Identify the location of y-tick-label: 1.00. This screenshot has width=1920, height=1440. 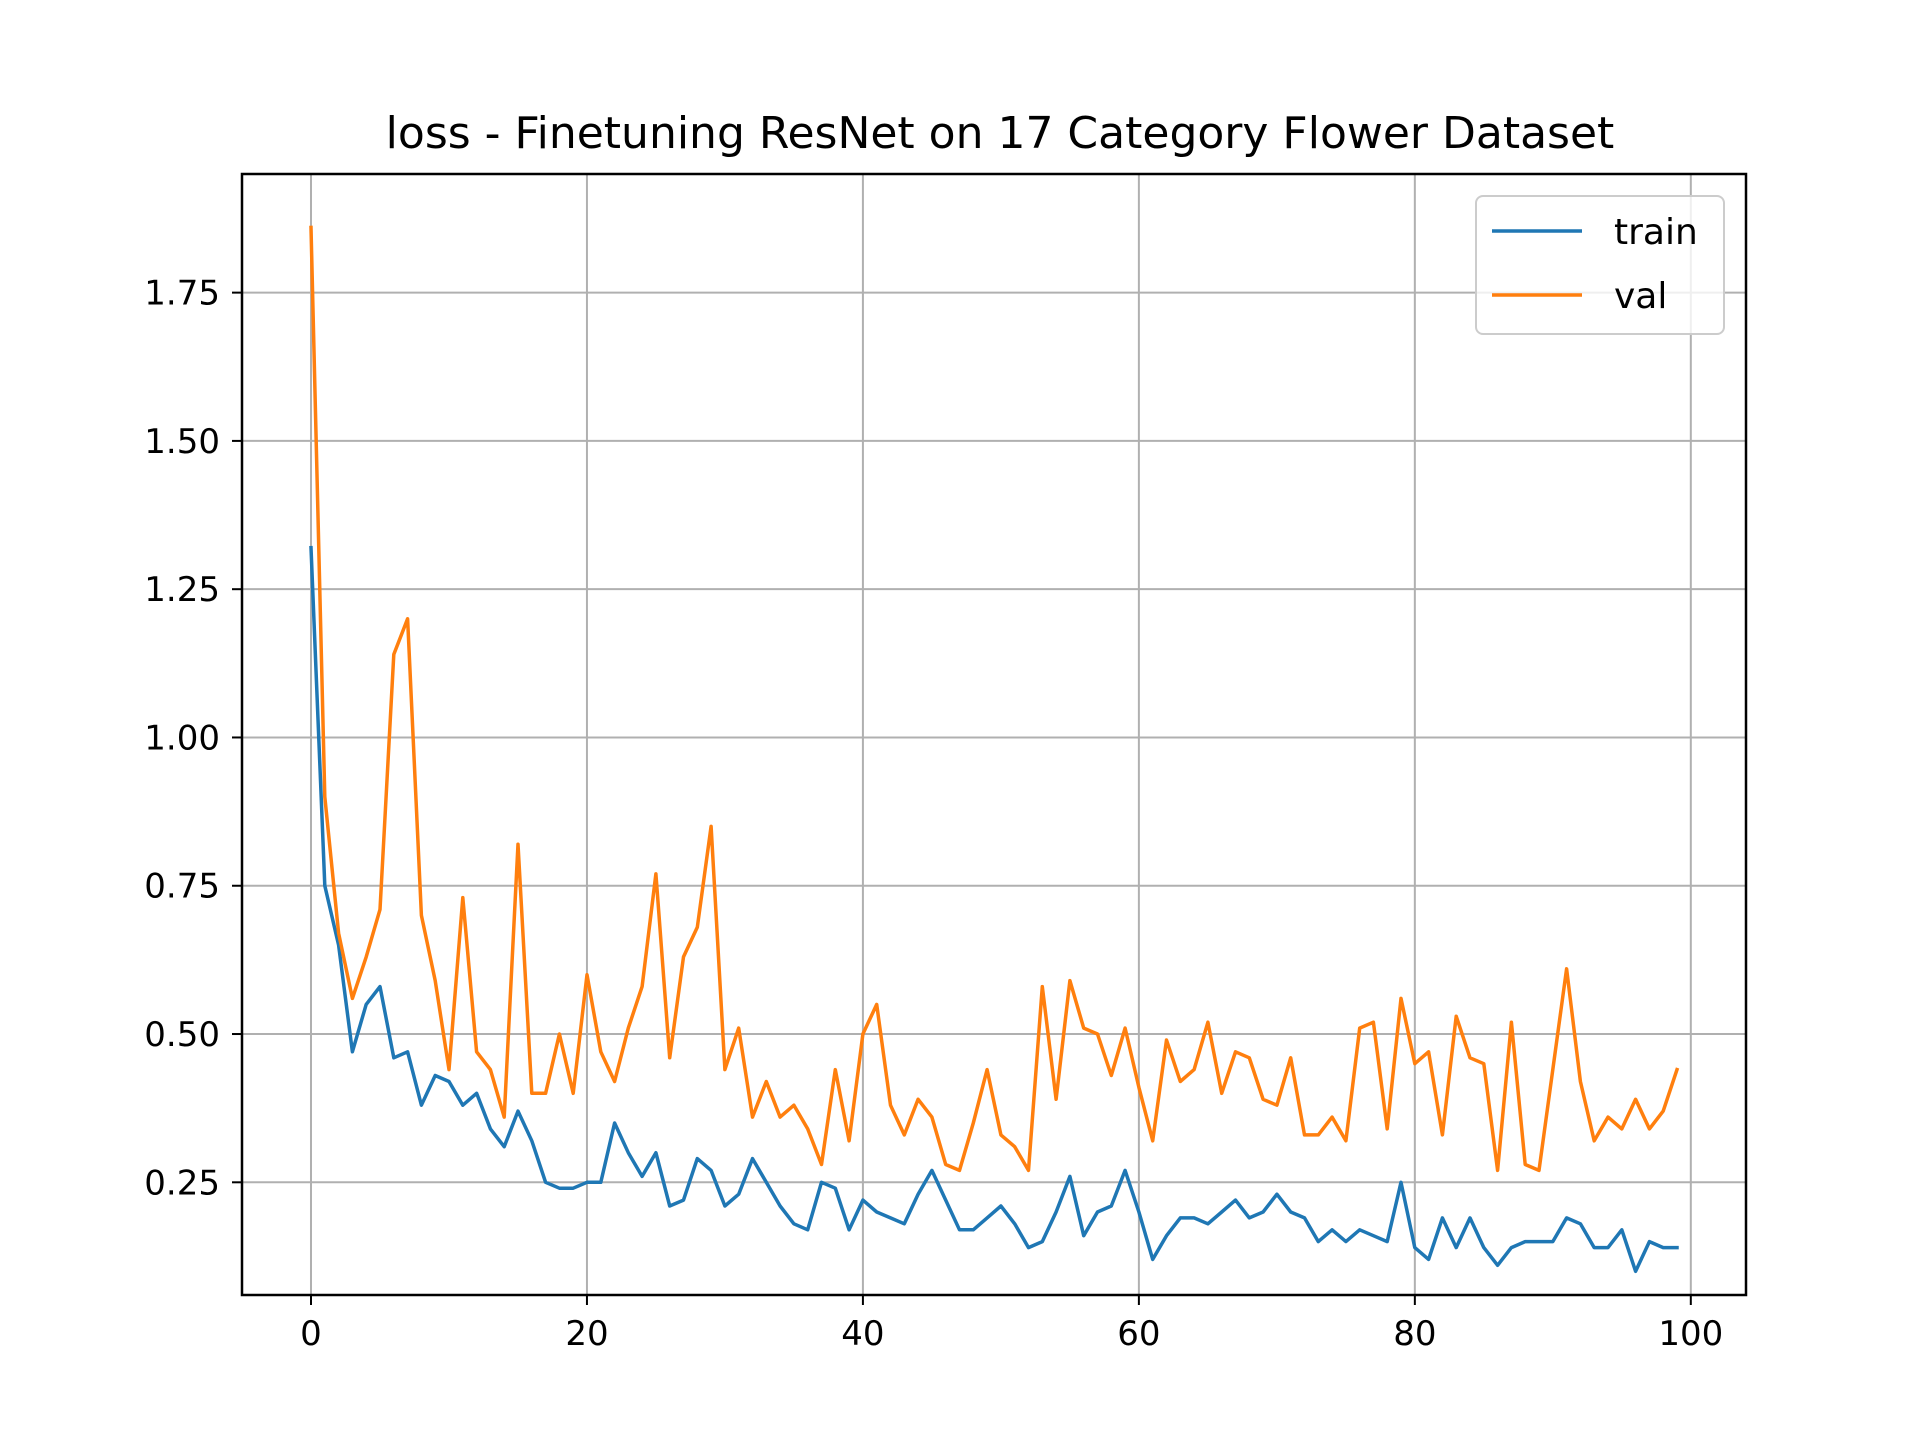
(182, 738).